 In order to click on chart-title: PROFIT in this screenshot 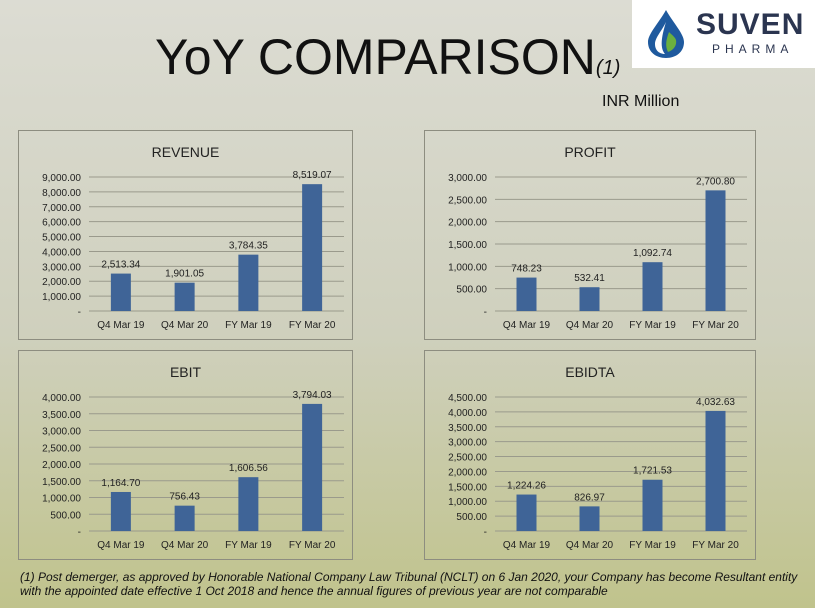, I will do `click(590, 152)`.